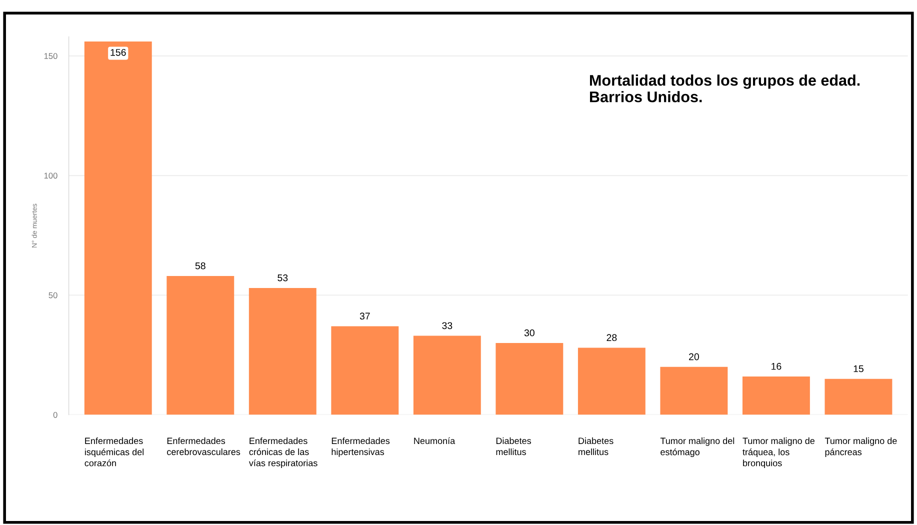  What do you see at coordinates (361, 447) in the screenshot?
I see `x-tick-label: Enfermedades hipertensivas` at bounding box center [361, 447].